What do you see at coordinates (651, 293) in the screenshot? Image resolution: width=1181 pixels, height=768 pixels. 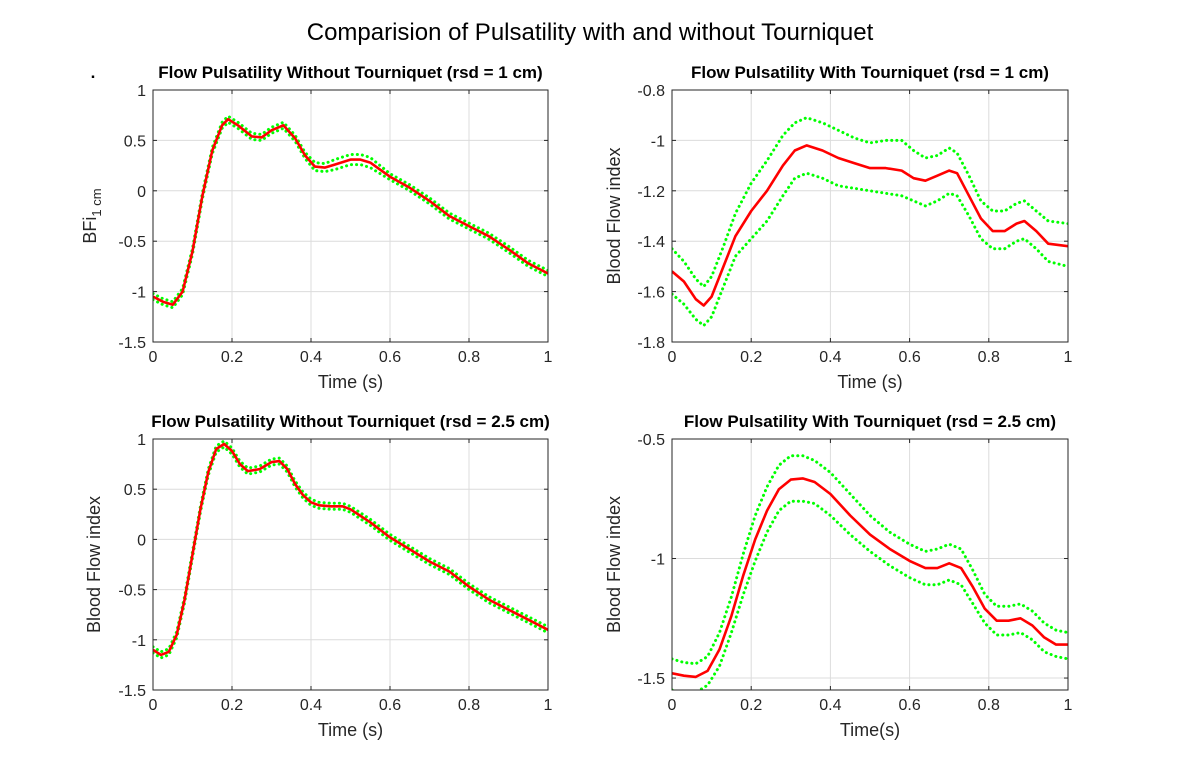 I see `y-tick-label: -1.6` at bounding box center [651, 293].